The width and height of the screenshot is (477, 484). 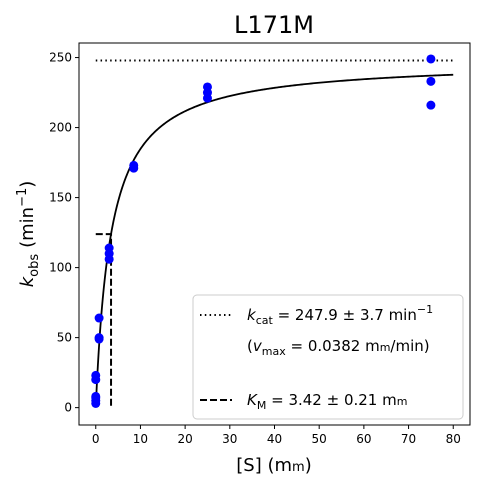 I want to click on chart-title: L171M, so click(x=274, y=25).